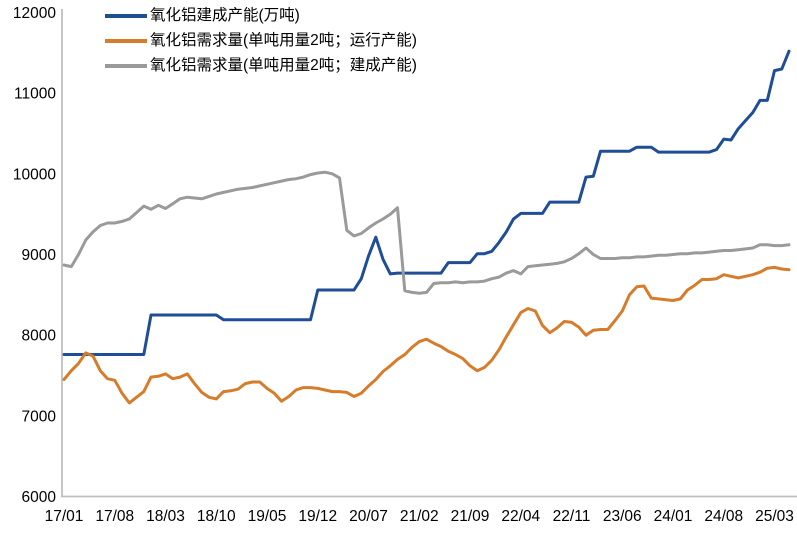 This screenshot has height=537, width=797. Describe the element at coordinates (39, 255) in the screenshot. I see `y-tick-label-9000: 9000` at that location.